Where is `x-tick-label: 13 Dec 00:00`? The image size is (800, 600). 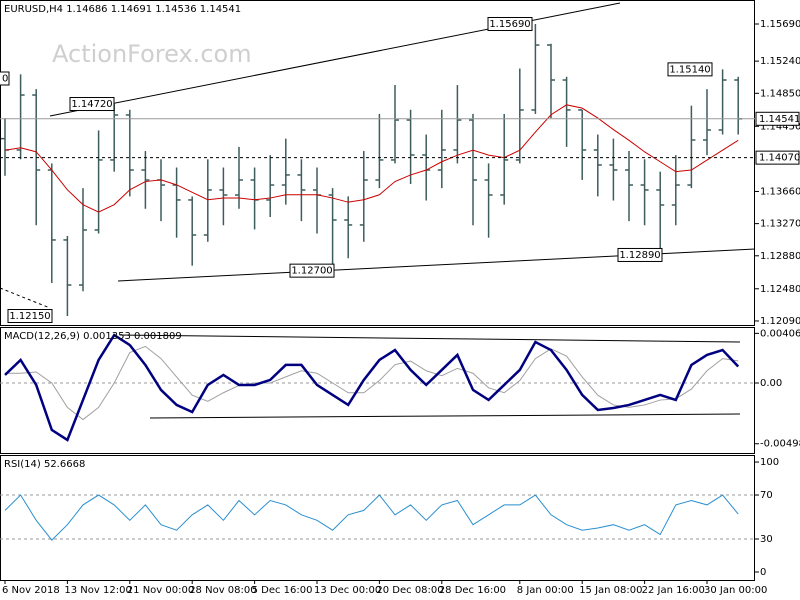 x-tick-label: 13 Dec 00:00 is located at coordinates (347, 590).